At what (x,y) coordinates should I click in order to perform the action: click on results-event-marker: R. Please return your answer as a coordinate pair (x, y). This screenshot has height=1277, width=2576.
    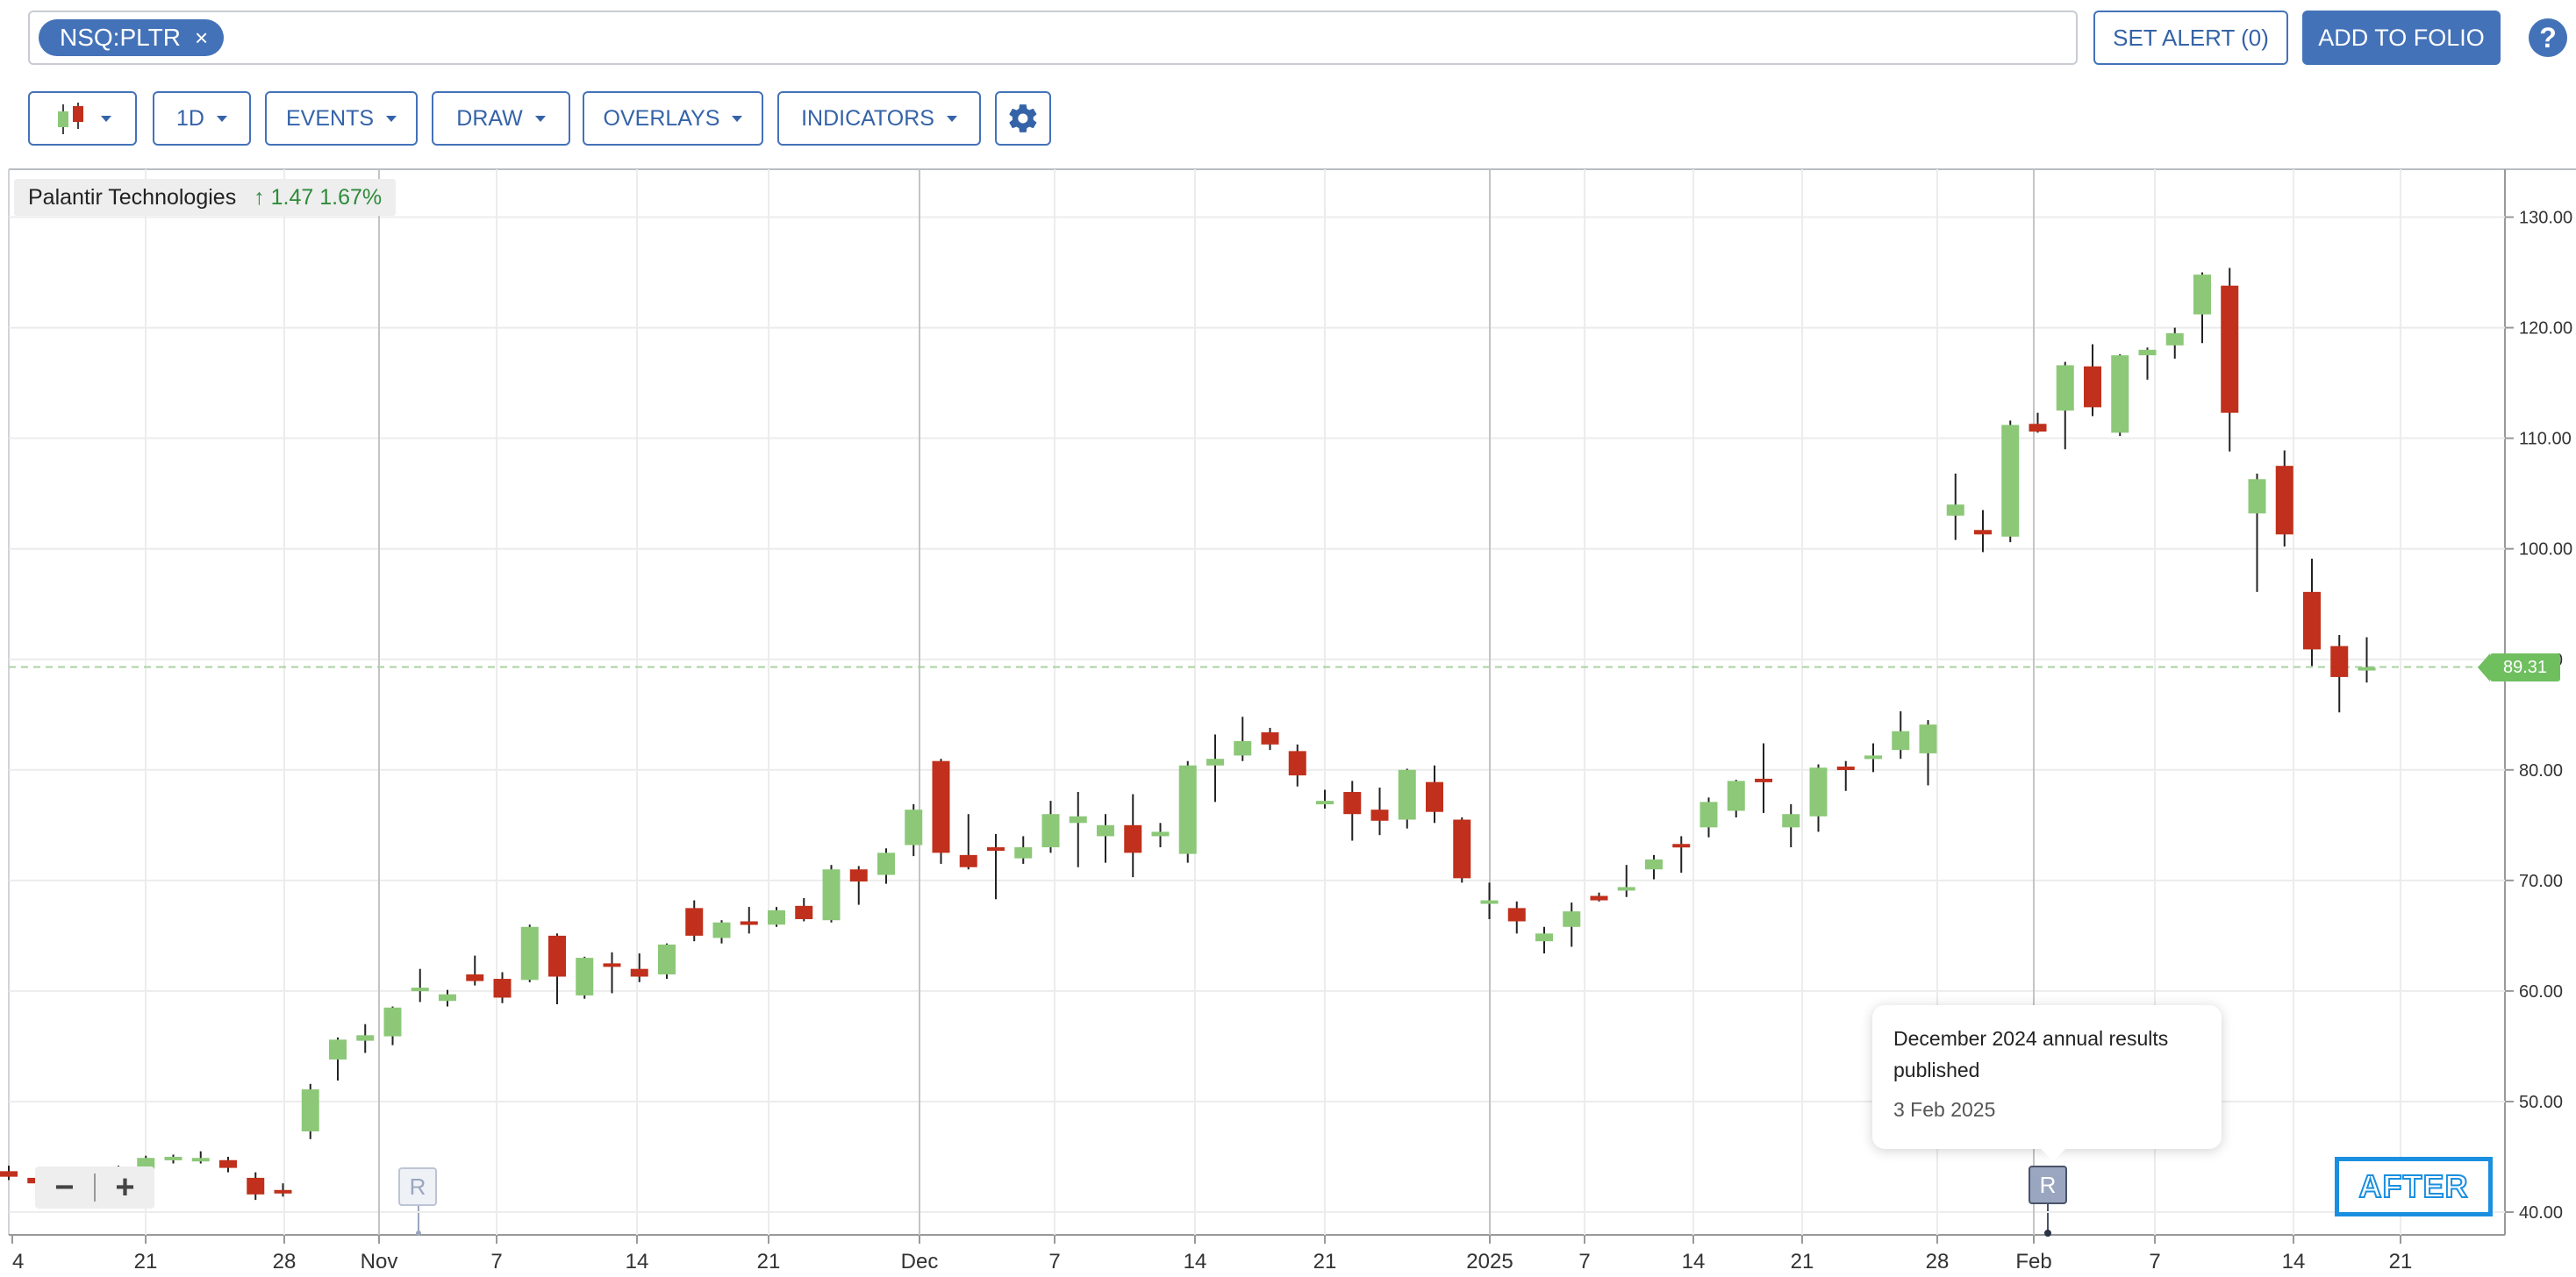
    Looking at the image, I should click on (417, 1186).